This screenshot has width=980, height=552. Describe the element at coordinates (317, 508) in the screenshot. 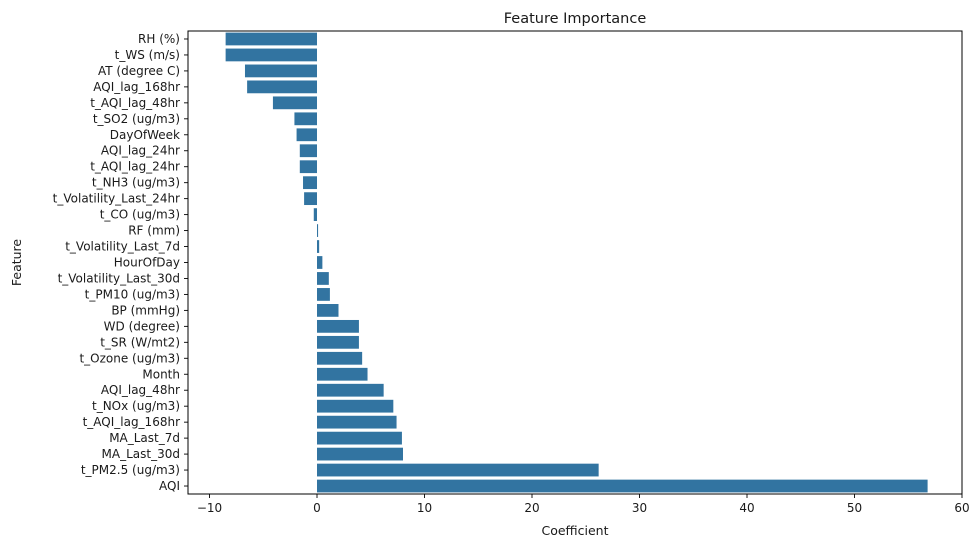

I see `x-tick-label: 0` at that location.